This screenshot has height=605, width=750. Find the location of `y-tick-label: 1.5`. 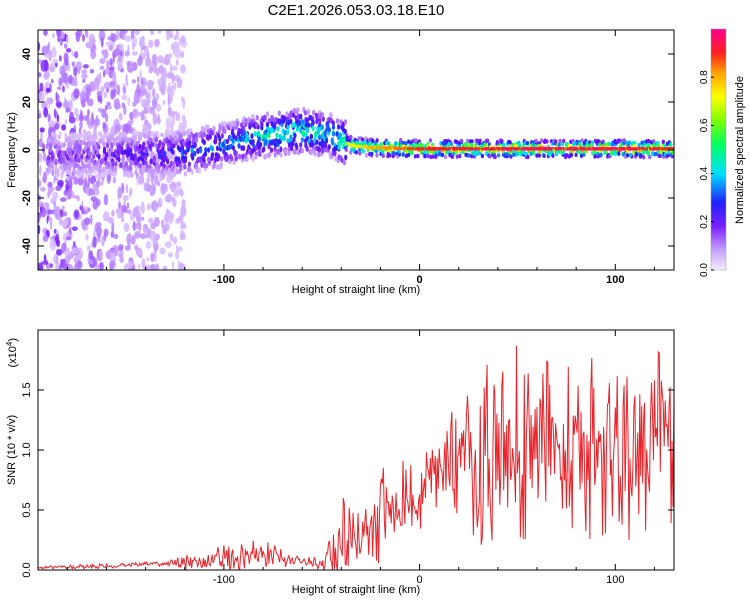

y-tick-label: 1.5 is located at coordinates (27, 389).